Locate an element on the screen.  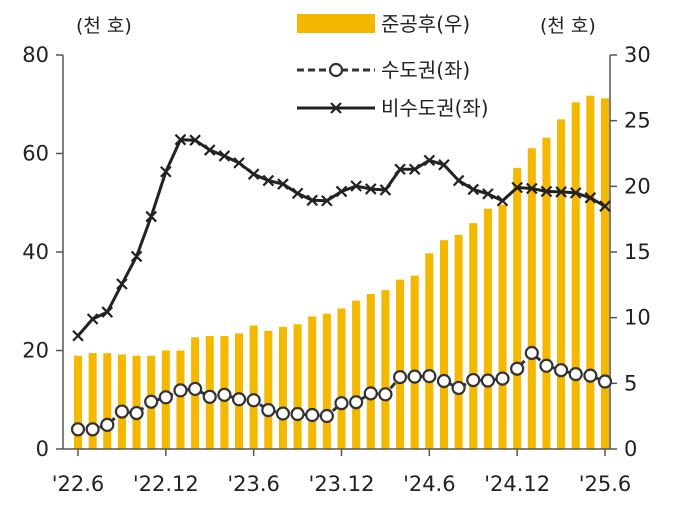
left-tick-label-0: 0 is located at coordinates (42, 449).